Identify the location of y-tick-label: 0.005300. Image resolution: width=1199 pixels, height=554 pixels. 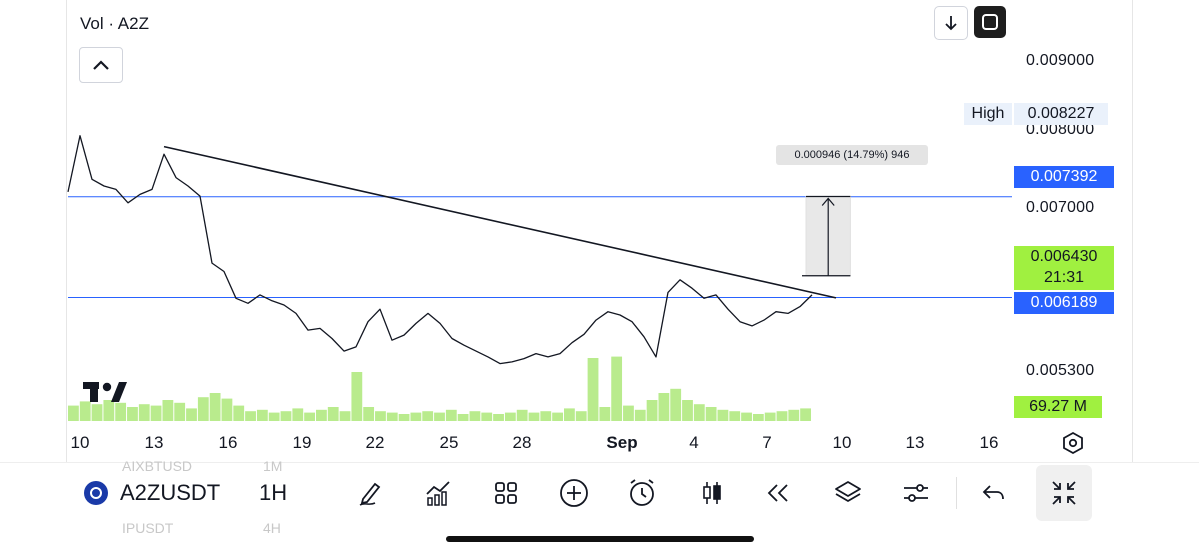
(1060, 370).